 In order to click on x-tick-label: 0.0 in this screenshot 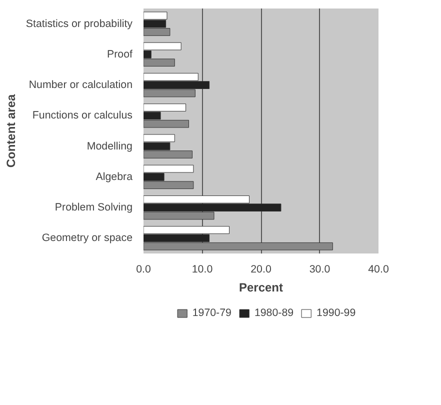, I will do `click(143, 270)`.